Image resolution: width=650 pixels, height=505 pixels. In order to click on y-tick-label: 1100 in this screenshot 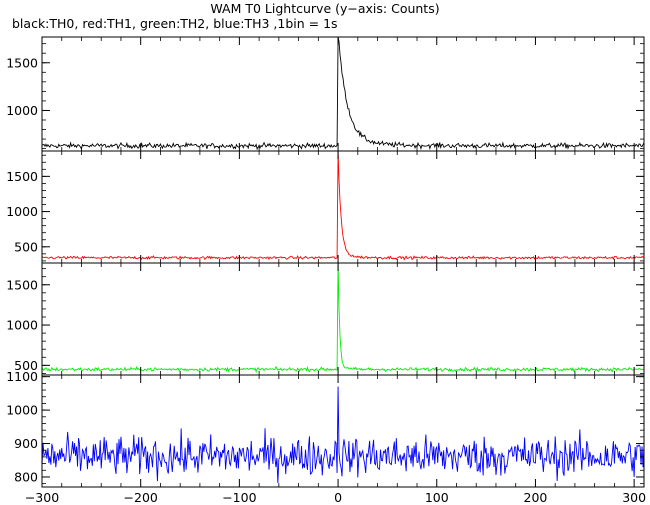, I will do `click(22, 376)`.